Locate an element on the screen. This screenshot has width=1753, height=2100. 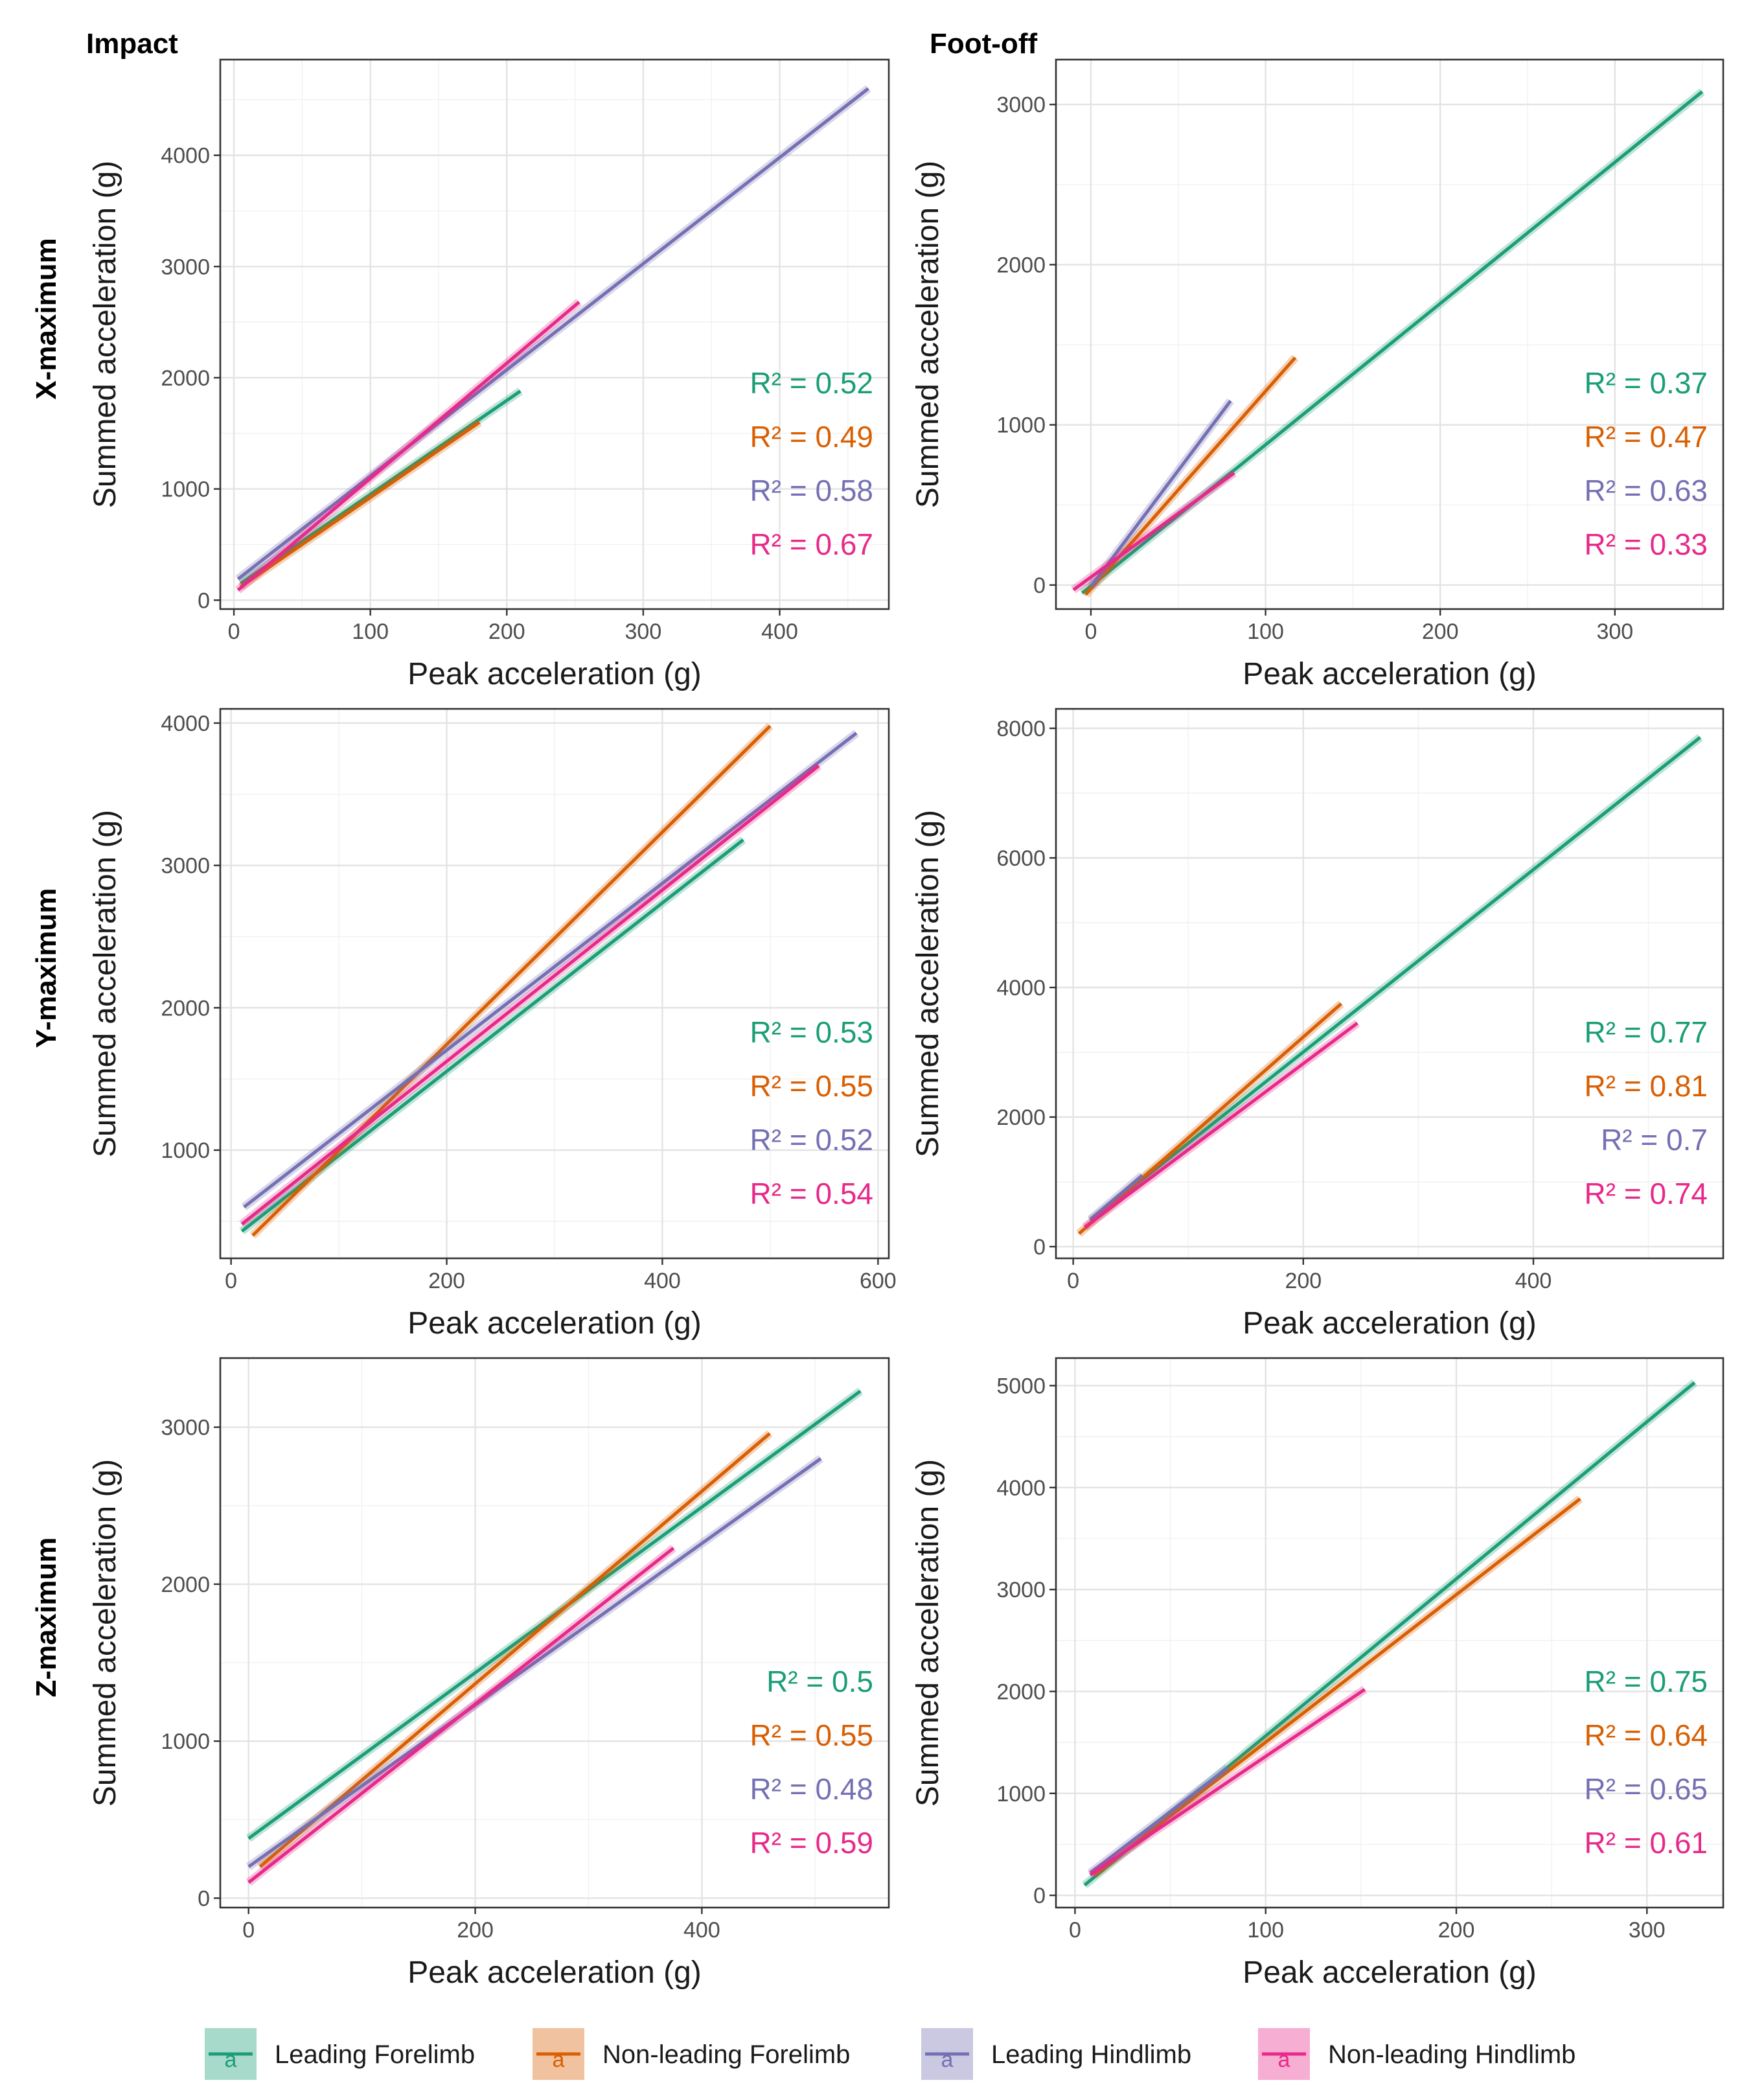
r2-annotation: R² = 0.48 is located at coordinates (812, 1789).